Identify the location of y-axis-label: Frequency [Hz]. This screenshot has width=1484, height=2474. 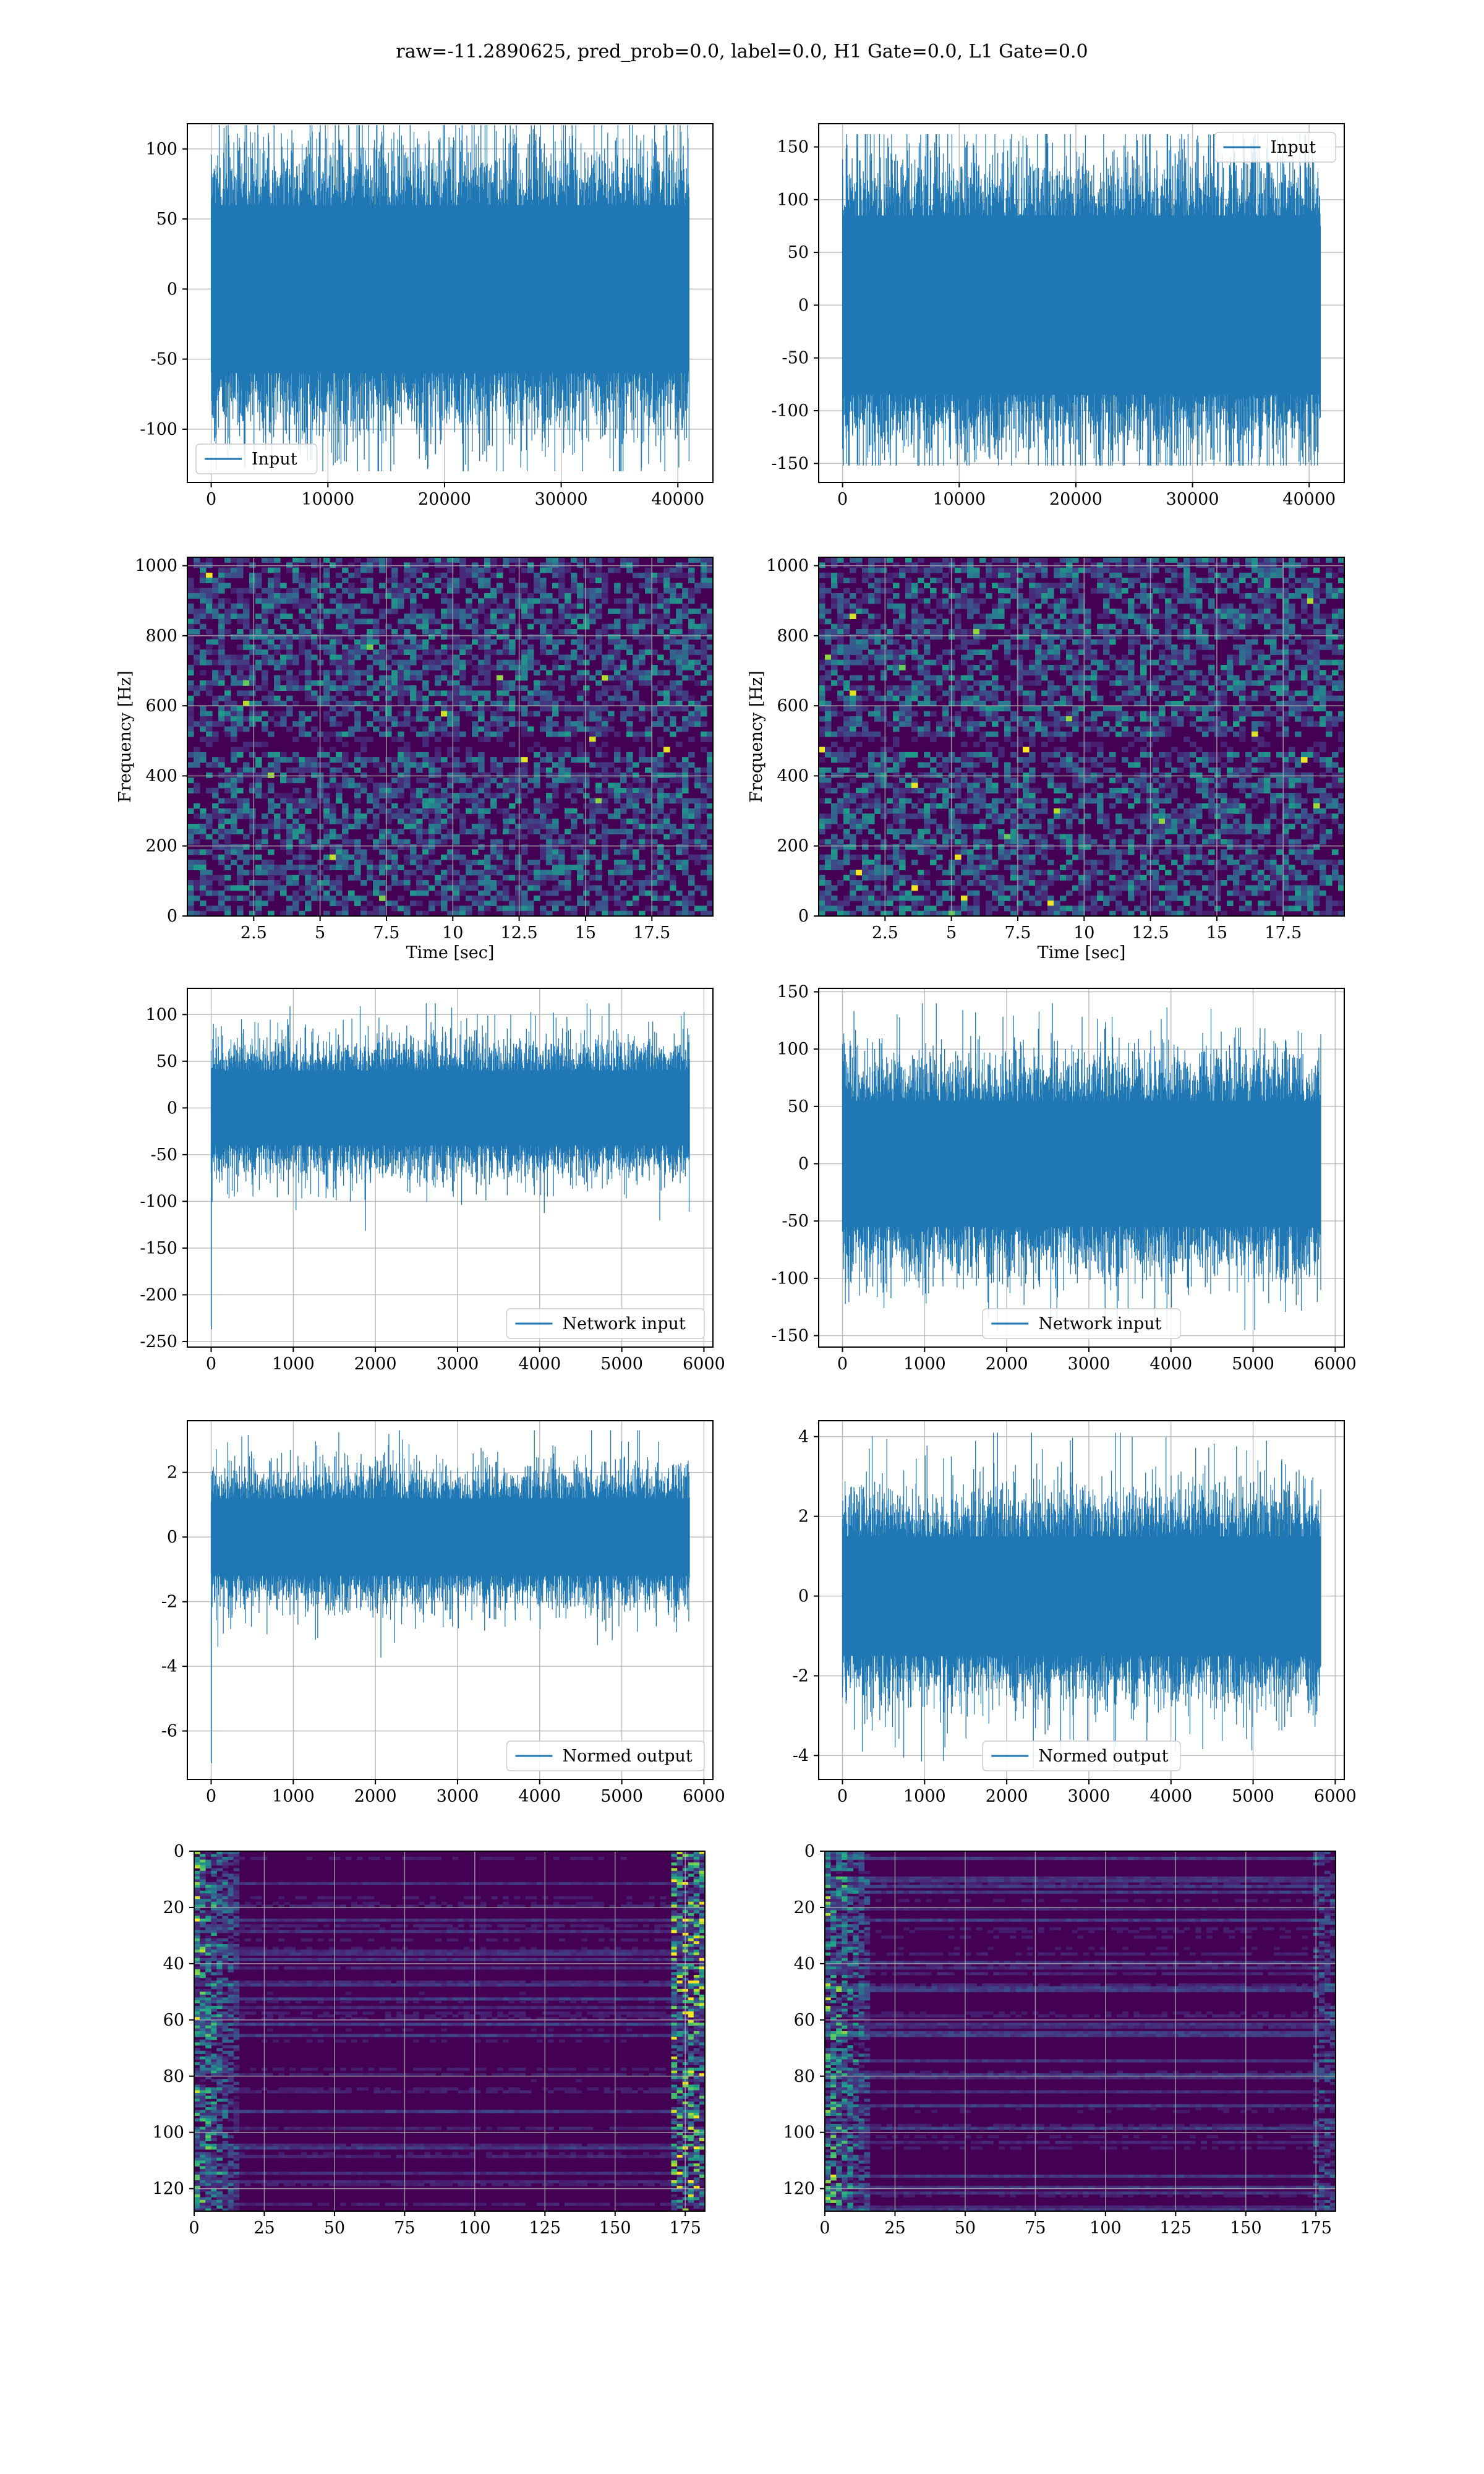
(125, 736).